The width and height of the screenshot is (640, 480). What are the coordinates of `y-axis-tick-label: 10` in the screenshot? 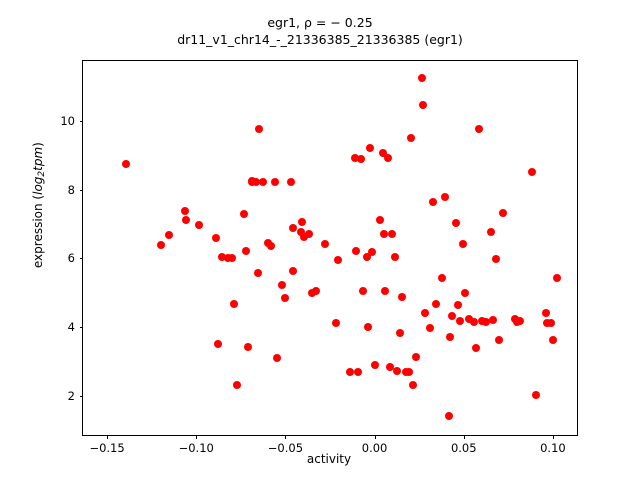 It's located at (67, 121).